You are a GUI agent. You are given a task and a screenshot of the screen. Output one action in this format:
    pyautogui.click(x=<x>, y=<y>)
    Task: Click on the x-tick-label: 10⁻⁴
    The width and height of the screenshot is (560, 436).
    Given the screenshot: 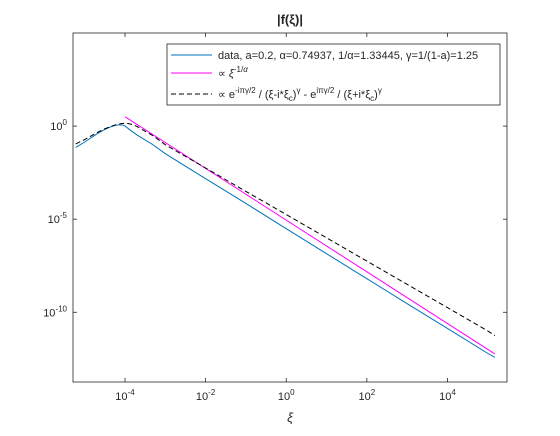 What is the action you would take?
    pyautogui.click(x=125, y=395)
    